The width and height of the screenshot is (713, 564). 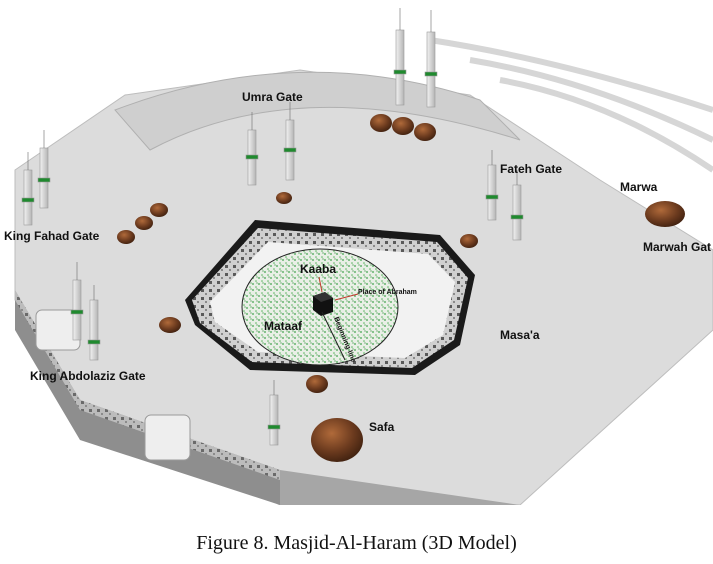 I want to click on upper-arcade, so click(x=317, y=111).